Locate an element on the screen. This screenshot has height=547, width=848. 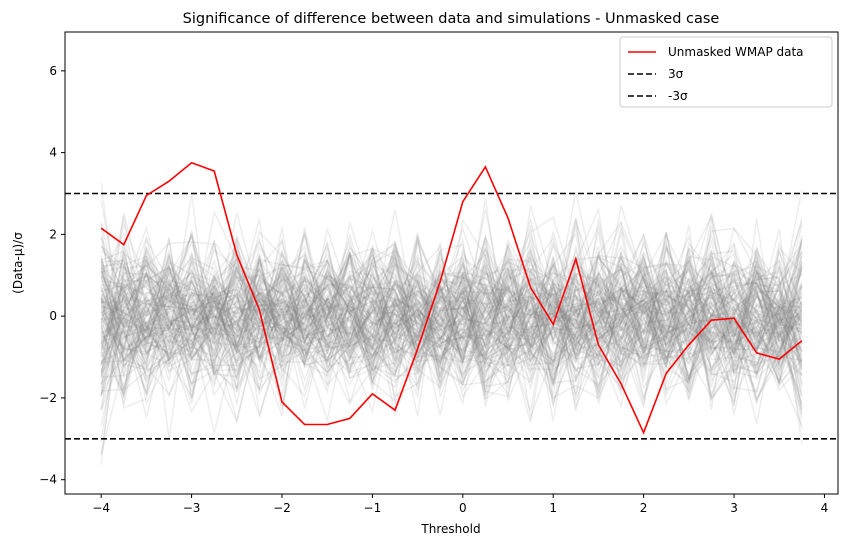
y-axis-label: (Data-μ)/σ is located at coordinates (18, 263).